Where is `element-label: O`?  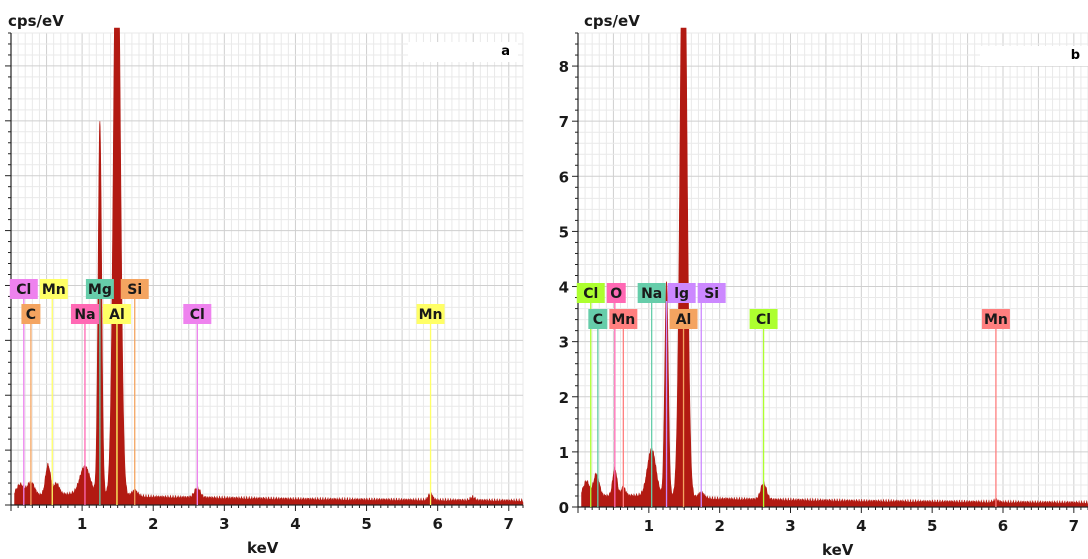
element-label: O is located at coordinates (616, 294).